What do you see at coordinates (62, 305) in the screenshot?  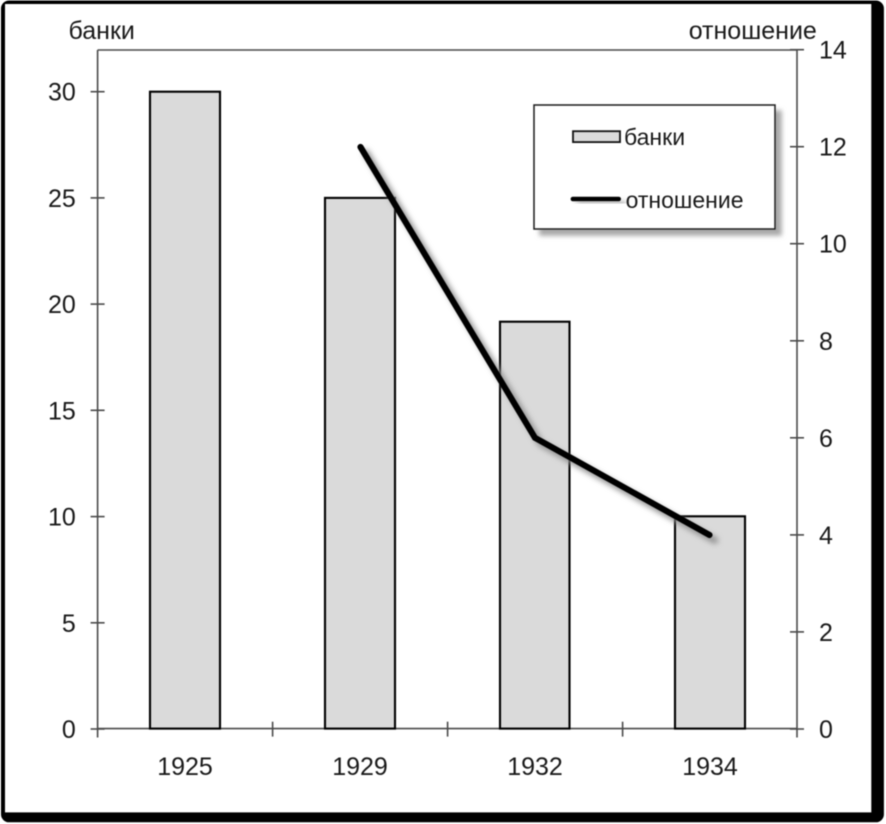 I see `svg-text: 20` at bounding box center [62, 305].